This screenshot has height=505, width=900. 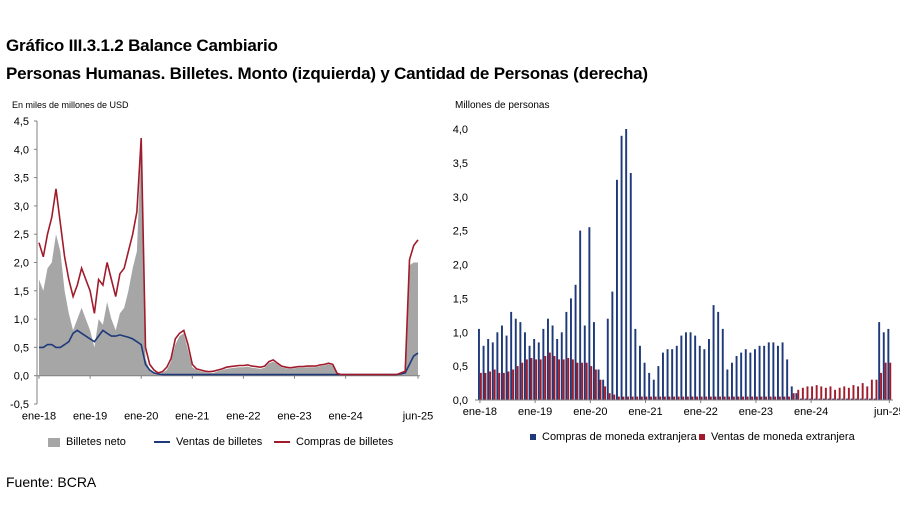 What do you see at coordinates (70, 105) in the screenshot?
I see `left-y-axis-label: En miles de millones de USD` at bounding box center [70, 105].